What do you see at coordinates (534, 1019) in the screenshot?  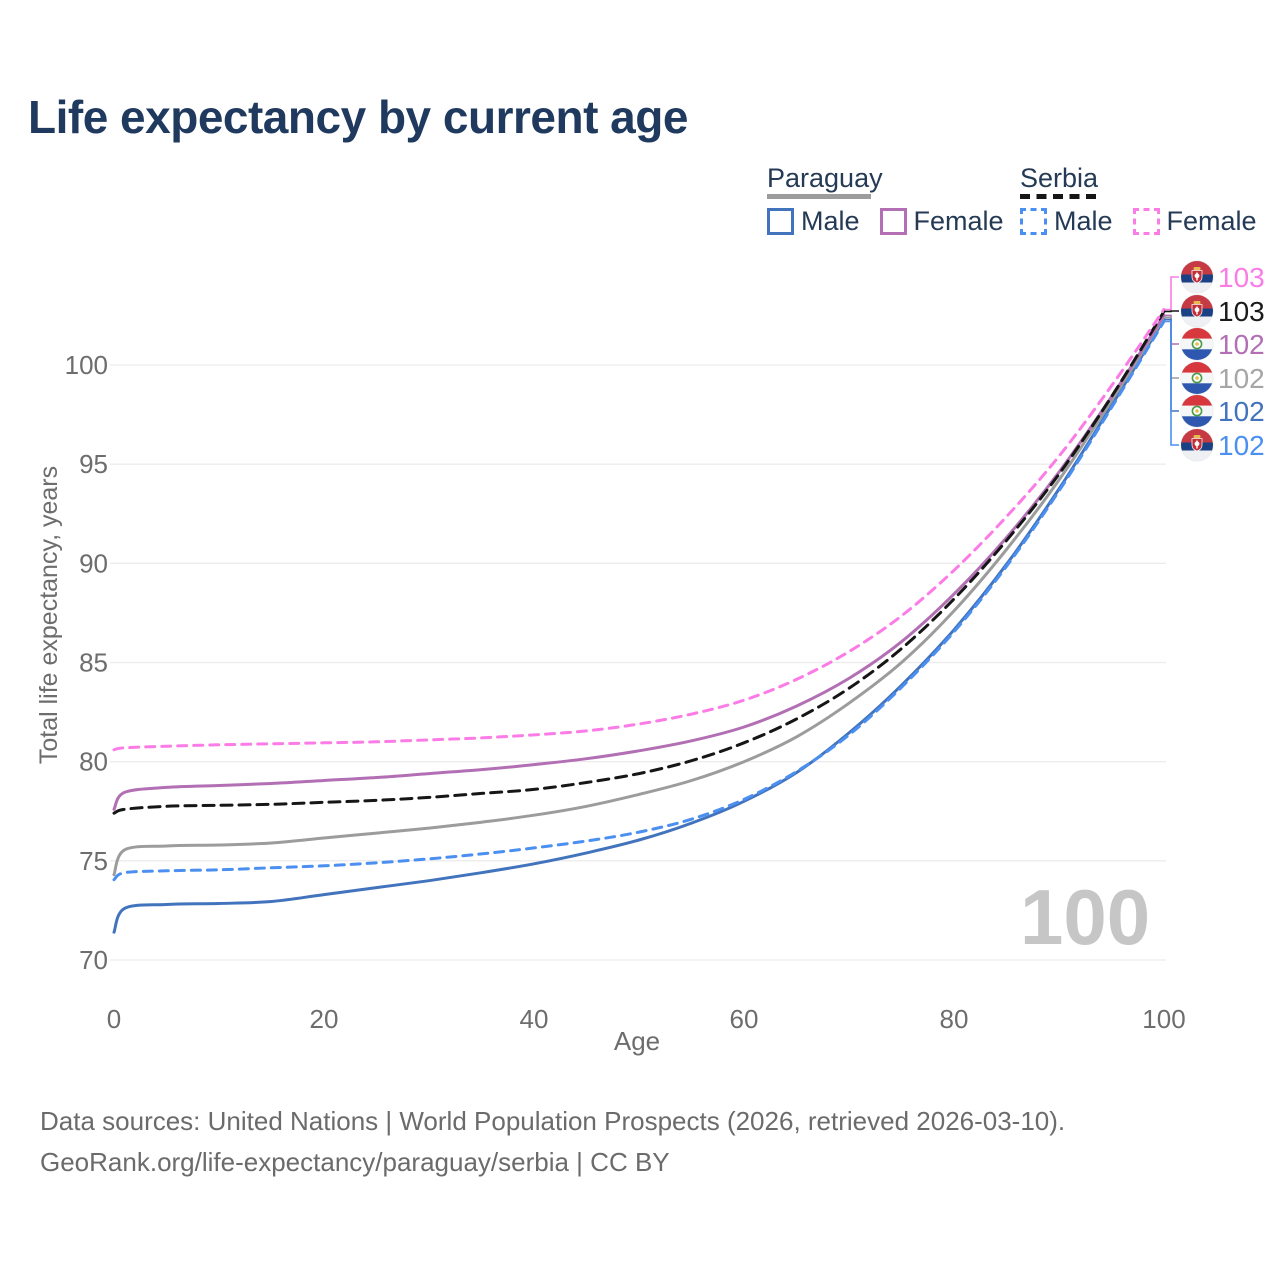 I see `svg-text: 40` at bounding box center [534, 1019].